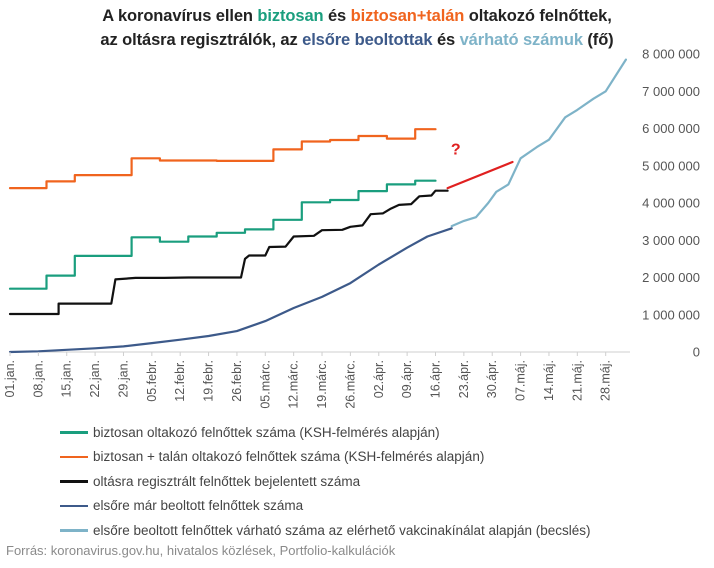  I want to click on x-tick-label: 05.márc., so click(265, 384).